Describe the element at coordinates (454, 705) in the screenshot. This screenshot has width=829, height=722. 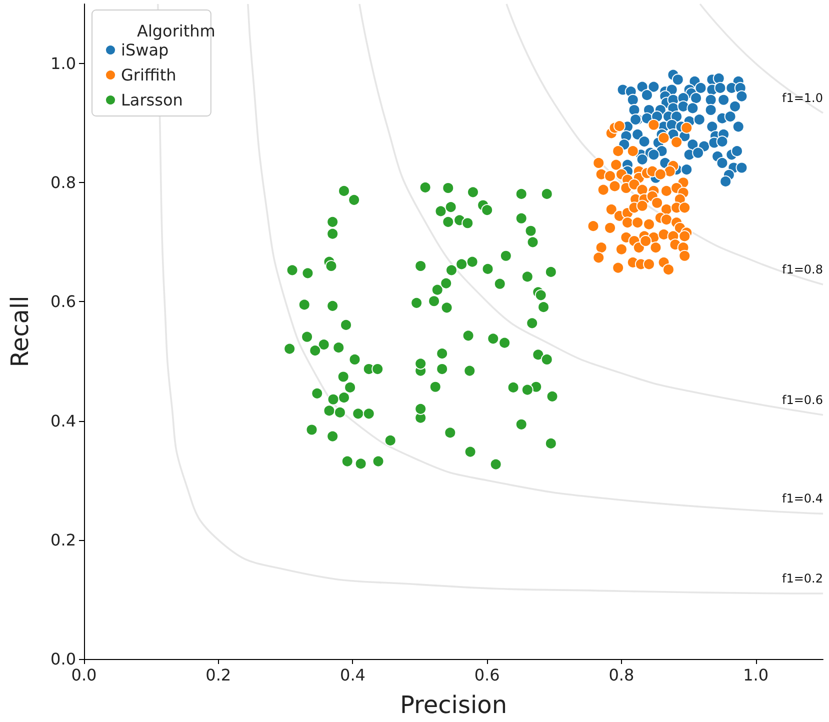
I see `x-axis-title: Precision` at that location.